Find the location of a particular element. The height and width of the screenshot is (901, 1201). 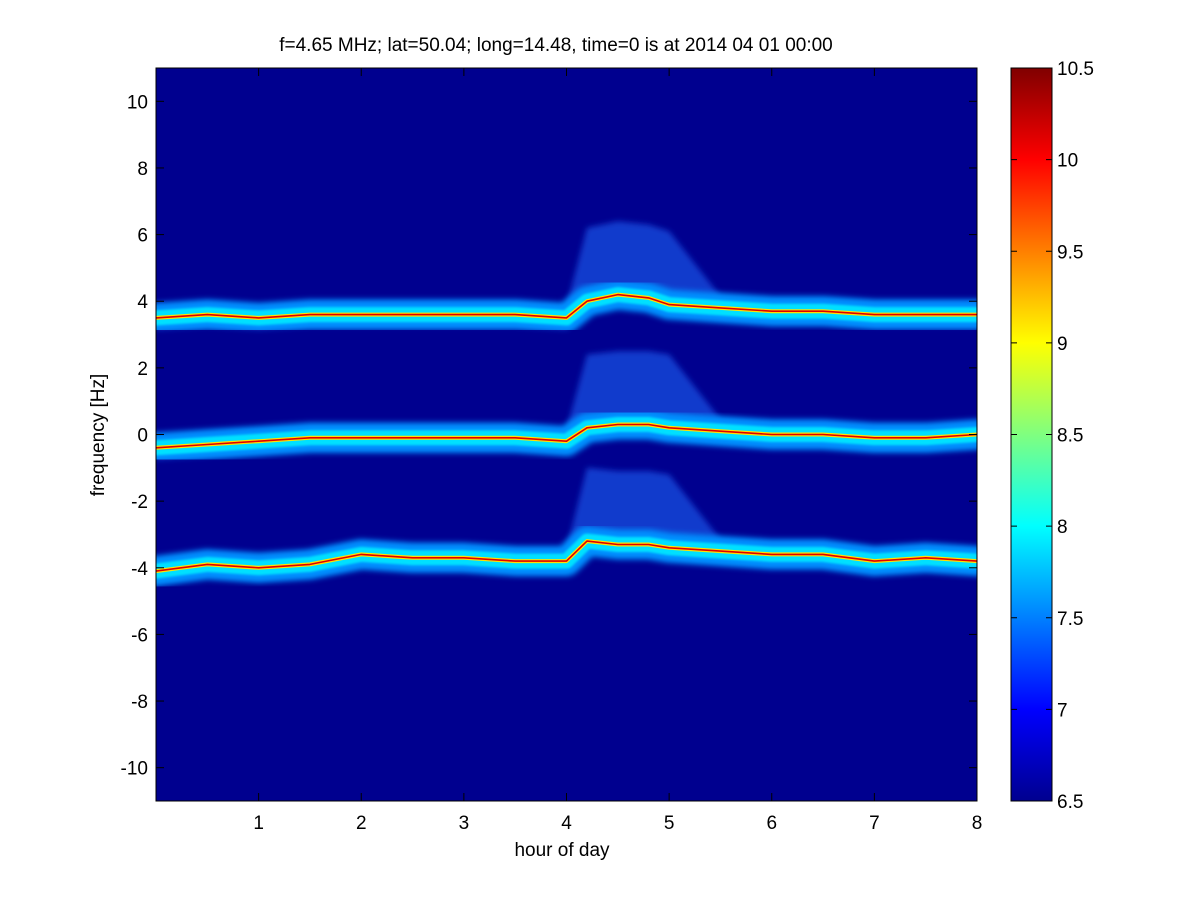

x-tick-label: 7 is located at coordinates (874, 823).